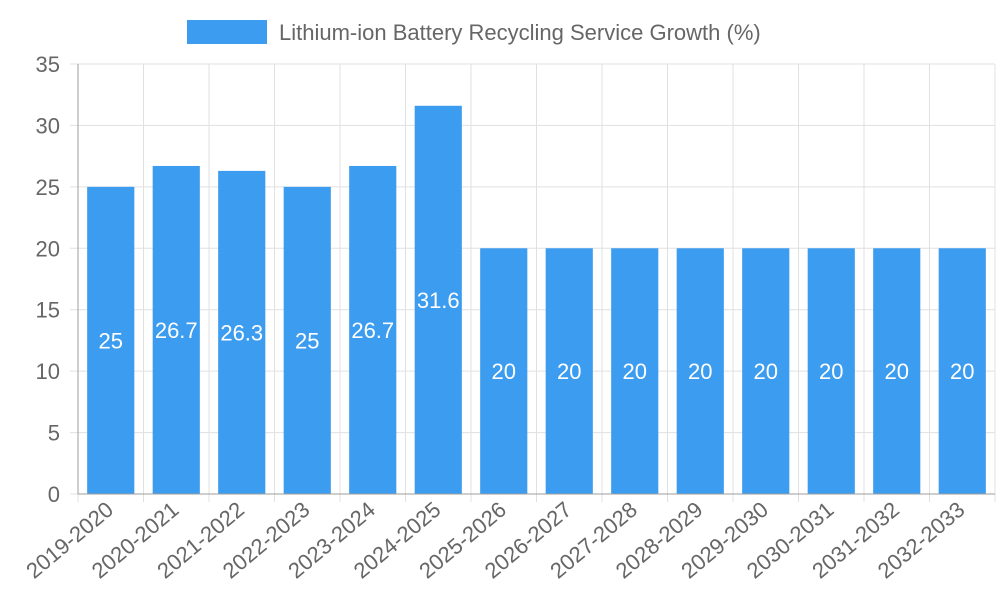  What do you see at coordinates (48, 64) in the screenshot?
I see `y-tick-label: 35` at bounding box center [48, 64].